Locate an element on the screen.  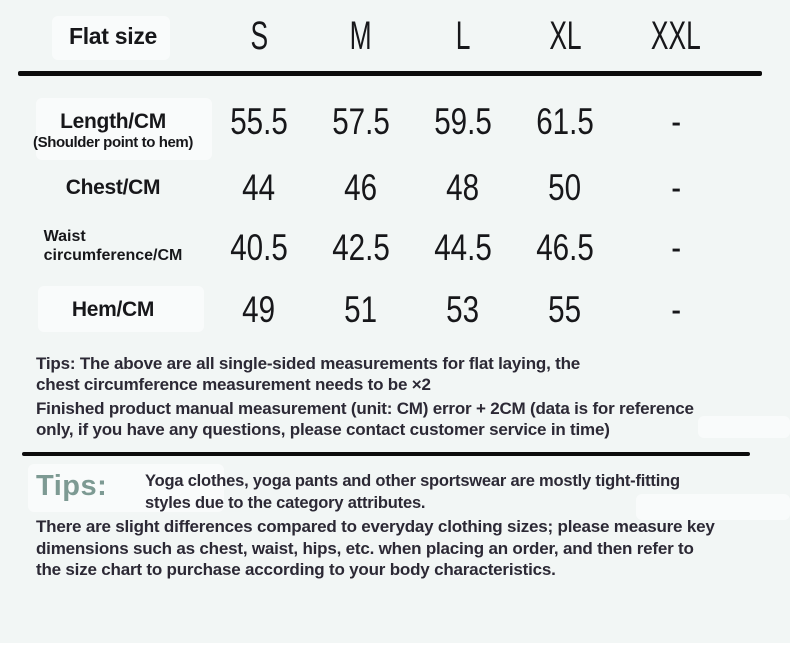
row-label-chest: Chest/CM is located at coordinates (113, 187).